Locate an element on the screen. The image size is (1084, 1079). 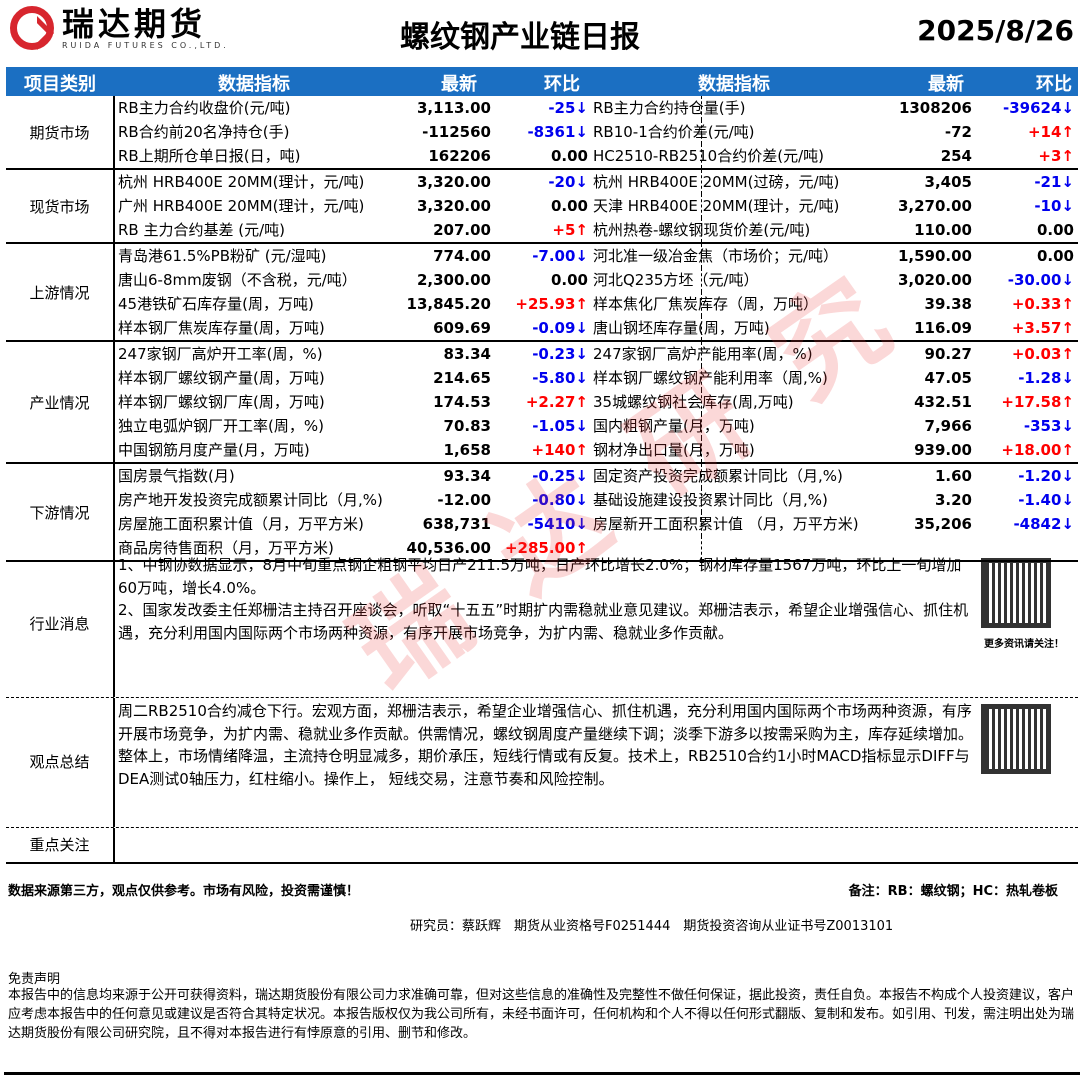
category-label: 上游情况 is located at coordinates (60, 292).